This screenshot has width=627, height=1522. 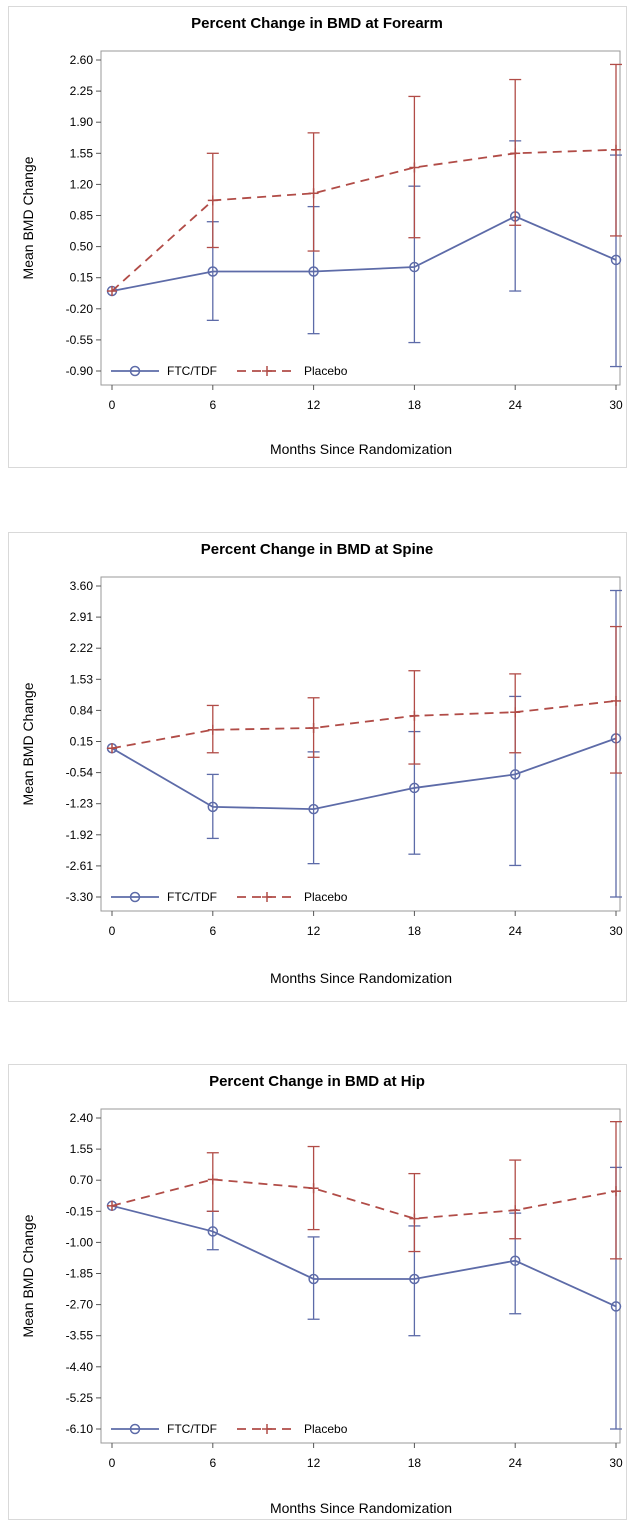 What do you see at coordinates (80, 1429) in the screenshot?
I see `y-tick-label: -6.10` at bounding box center [80, 1429].